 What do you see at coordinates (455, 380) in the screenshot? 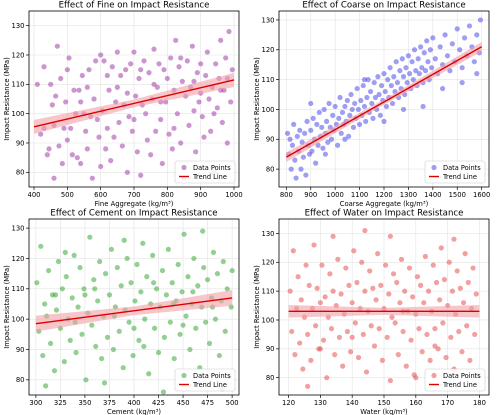
I see `legend-box` at bounding box center [455, 380].